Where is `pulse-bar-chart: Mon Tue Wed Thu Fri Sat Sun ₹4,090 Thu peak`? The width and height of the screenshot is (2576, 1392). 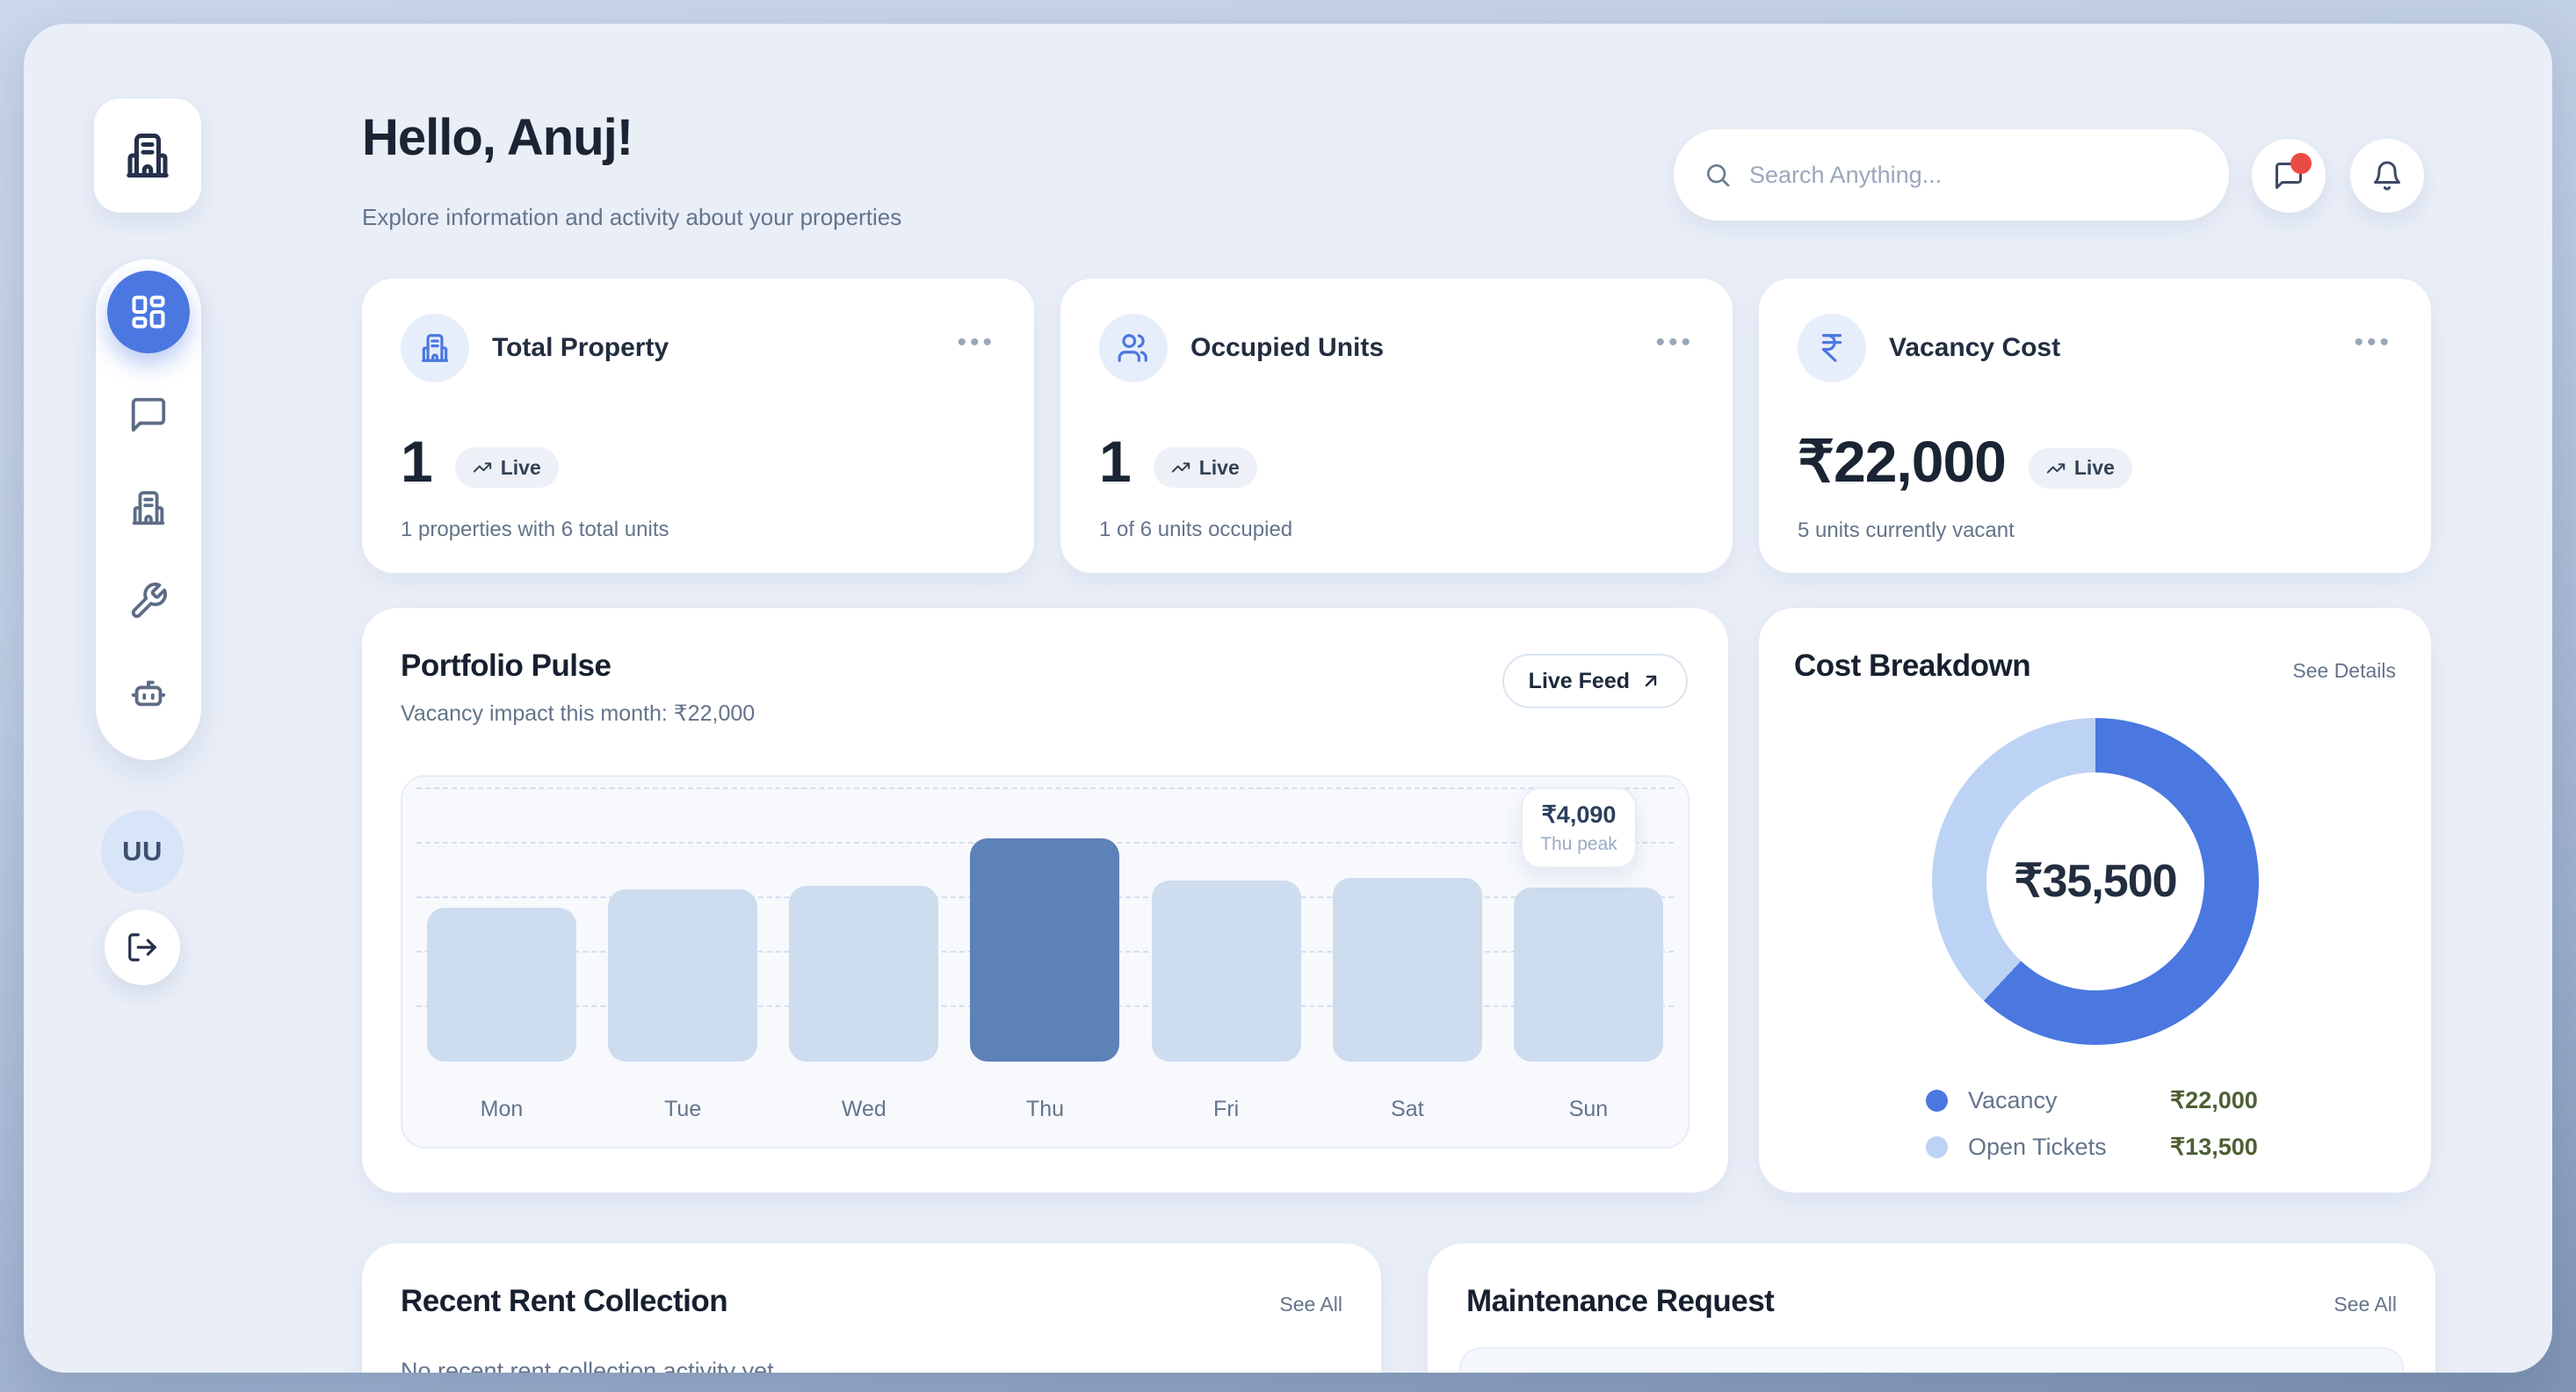 pulse-bar-chart: Mon Tue Wed Thu Fri Sat Sun ₹4,090 Thu peak is located at coordinates (1045, 962).